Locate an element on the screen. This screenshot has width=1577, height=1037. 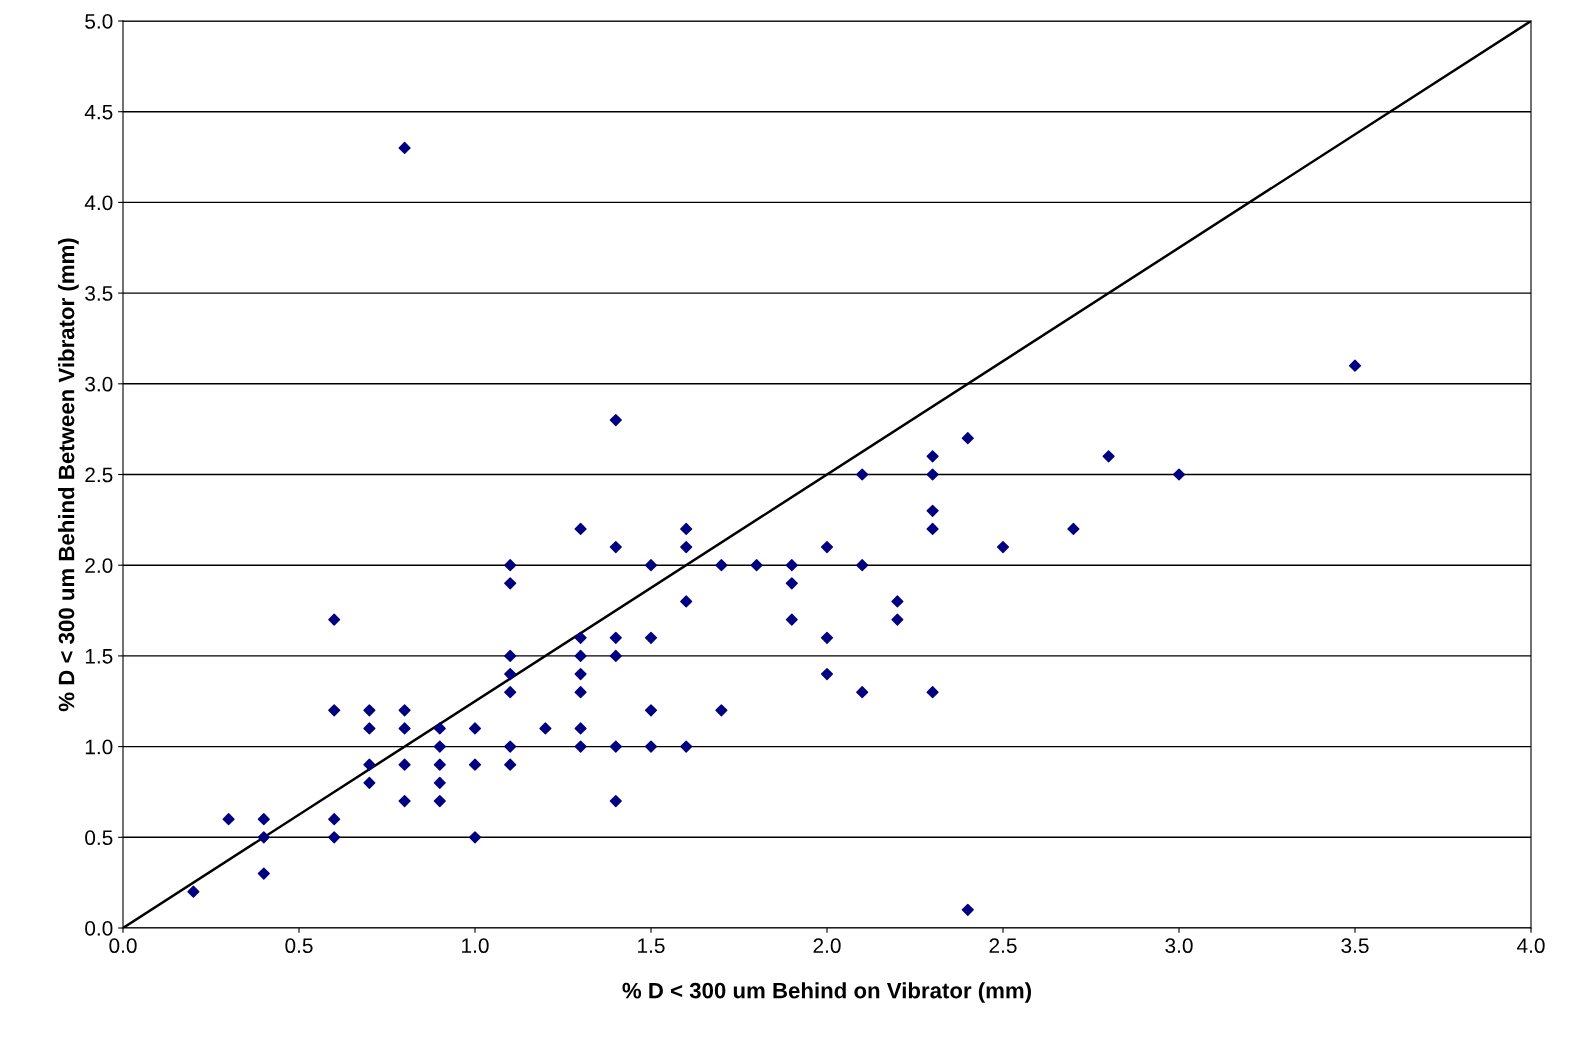
x-tick-label: 1.0 is located at coordinates (475, 946).